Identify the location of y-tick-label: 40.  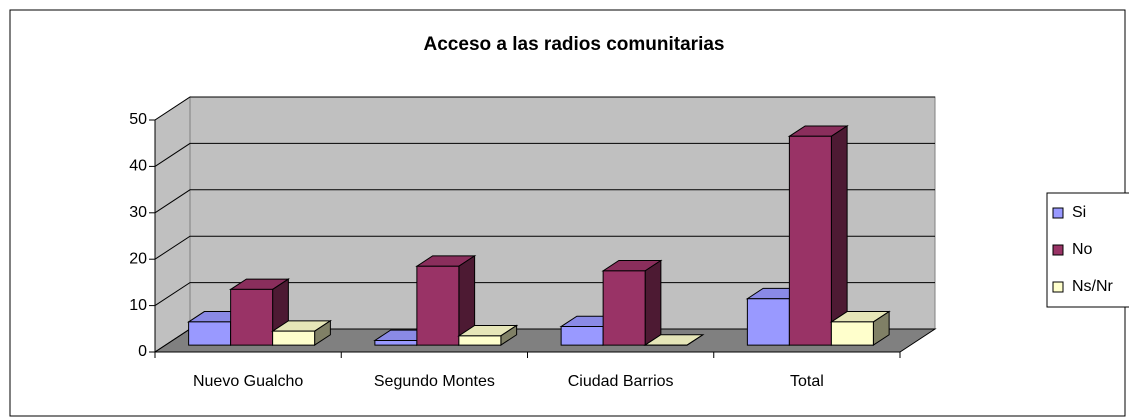
(138, 166).